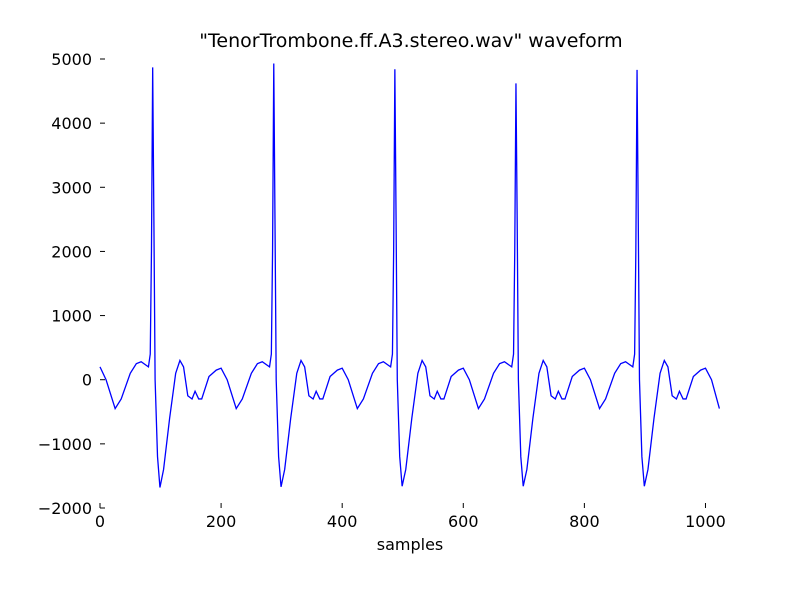  Describe the element at coordinates (410, 544) in the screenshot. I see `x-axis-label: samples` at that location.